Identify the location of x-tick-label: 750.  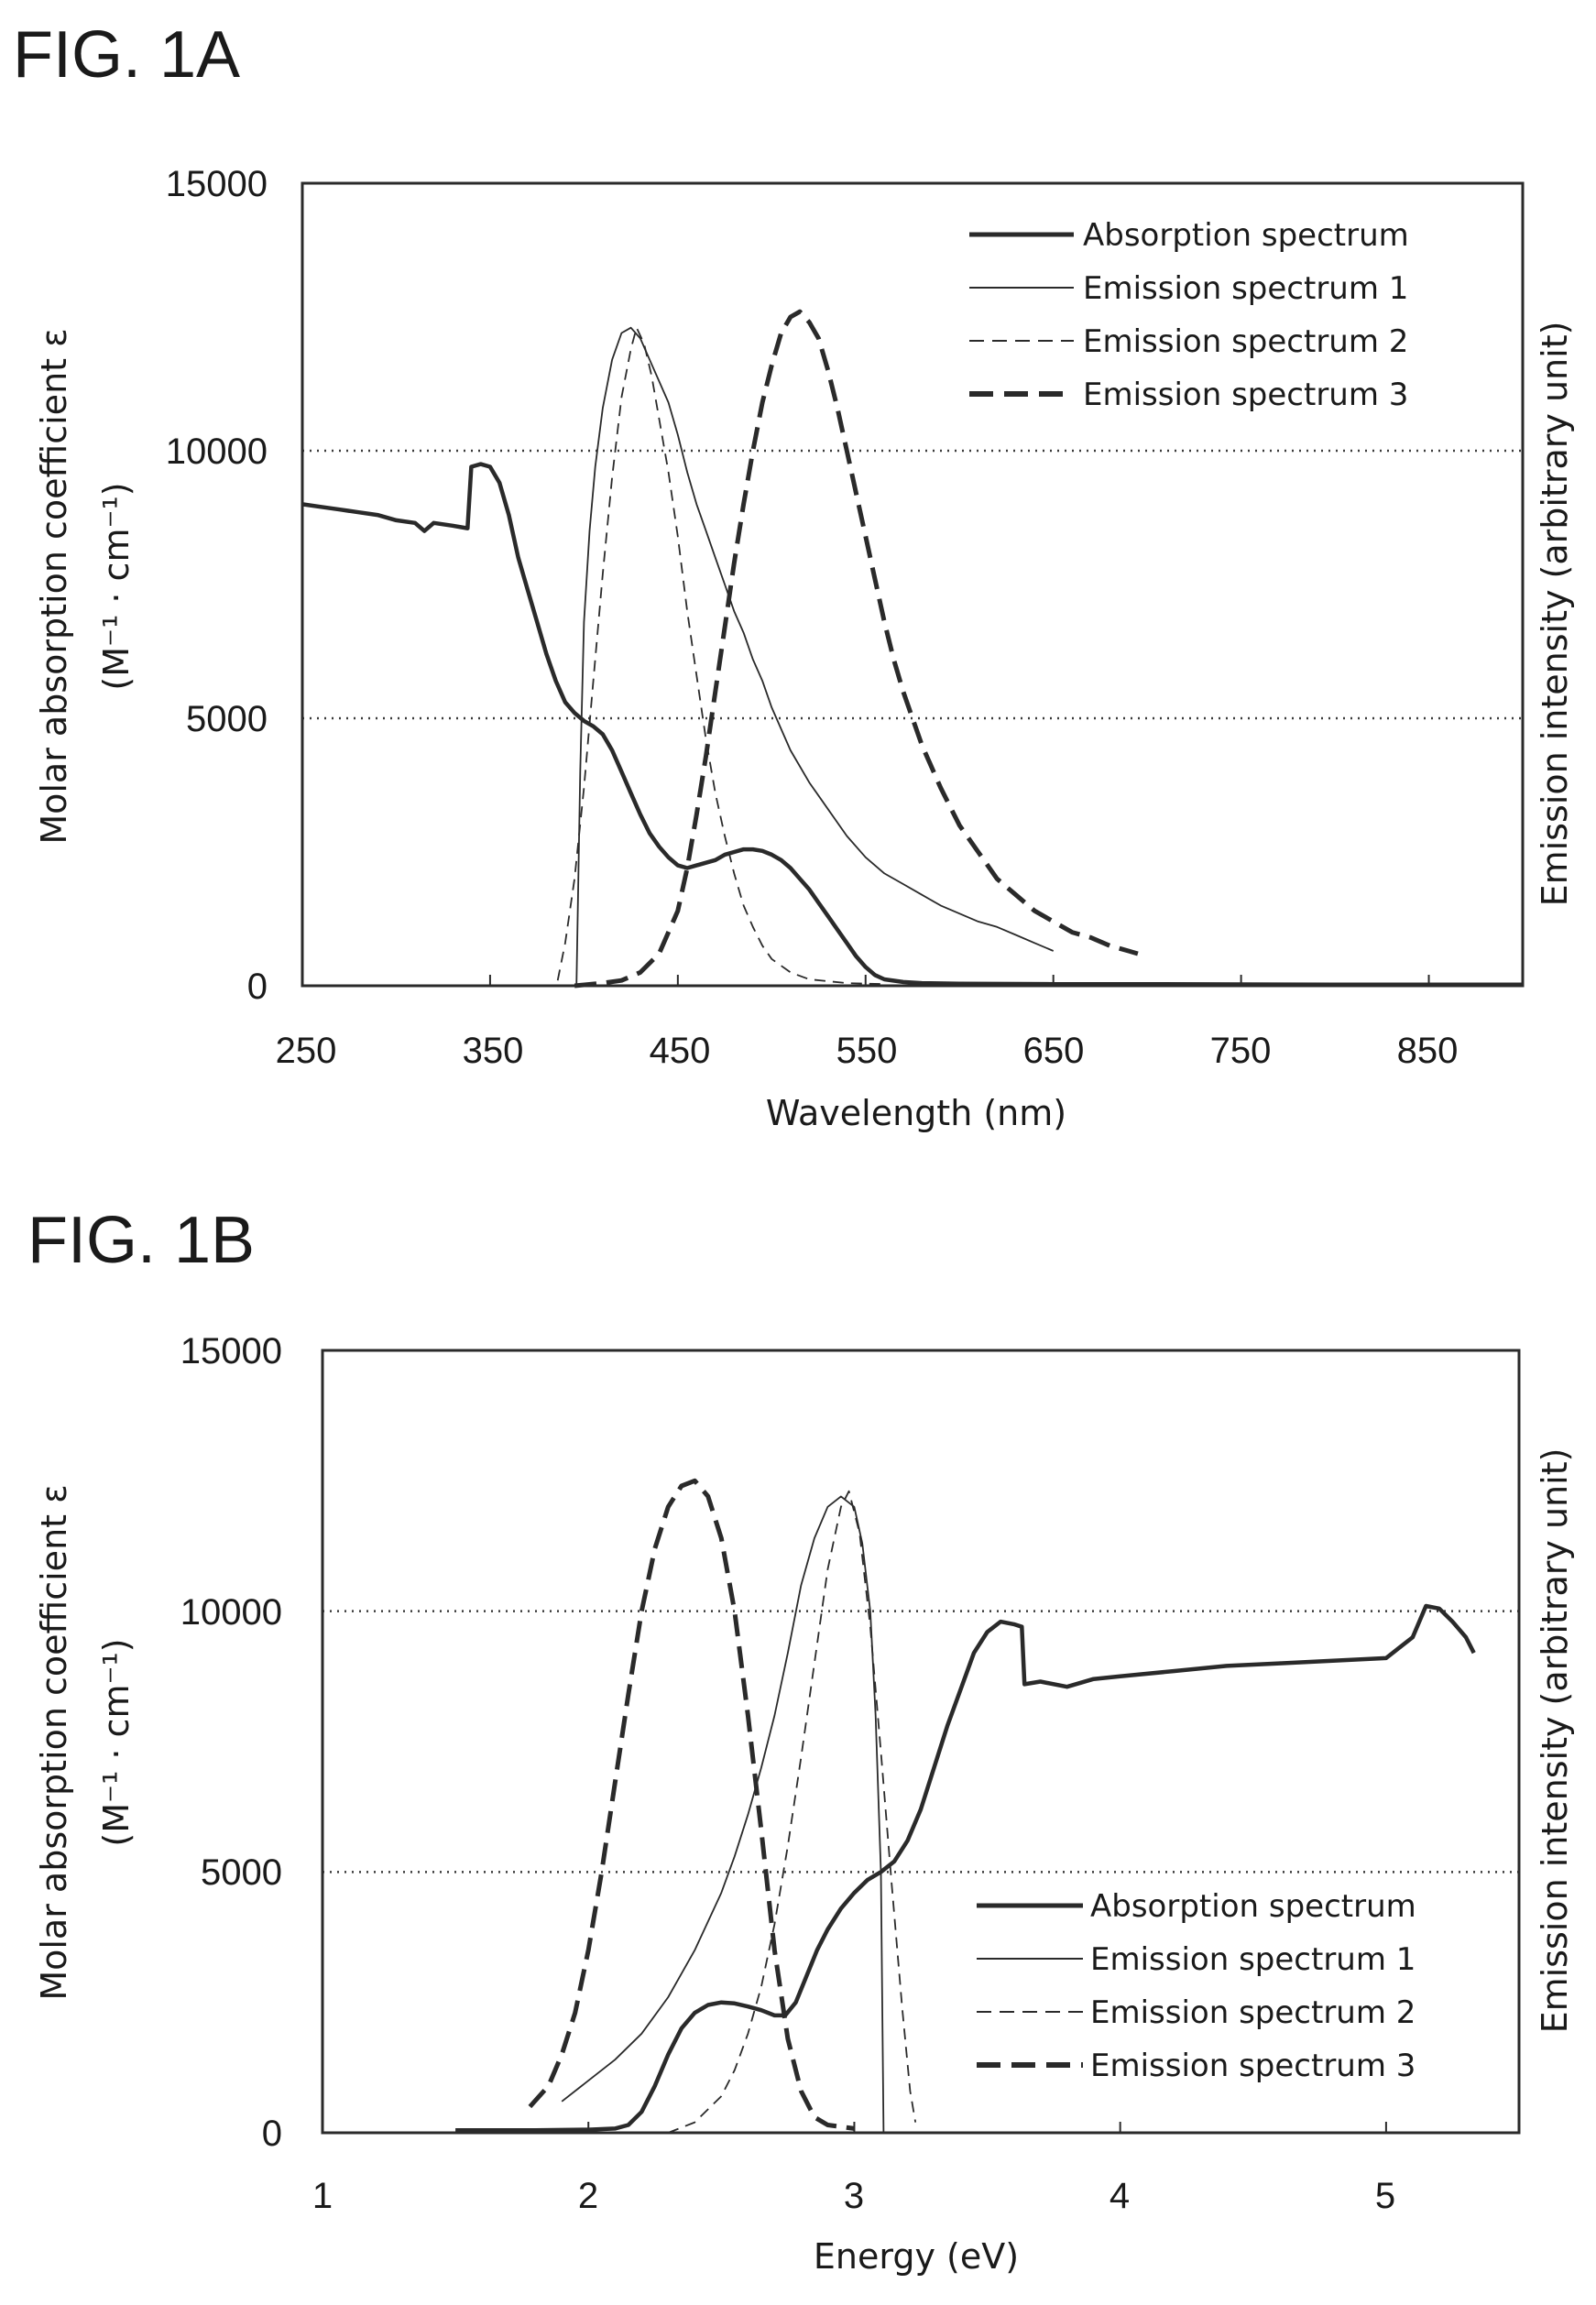
(1241, 1051).